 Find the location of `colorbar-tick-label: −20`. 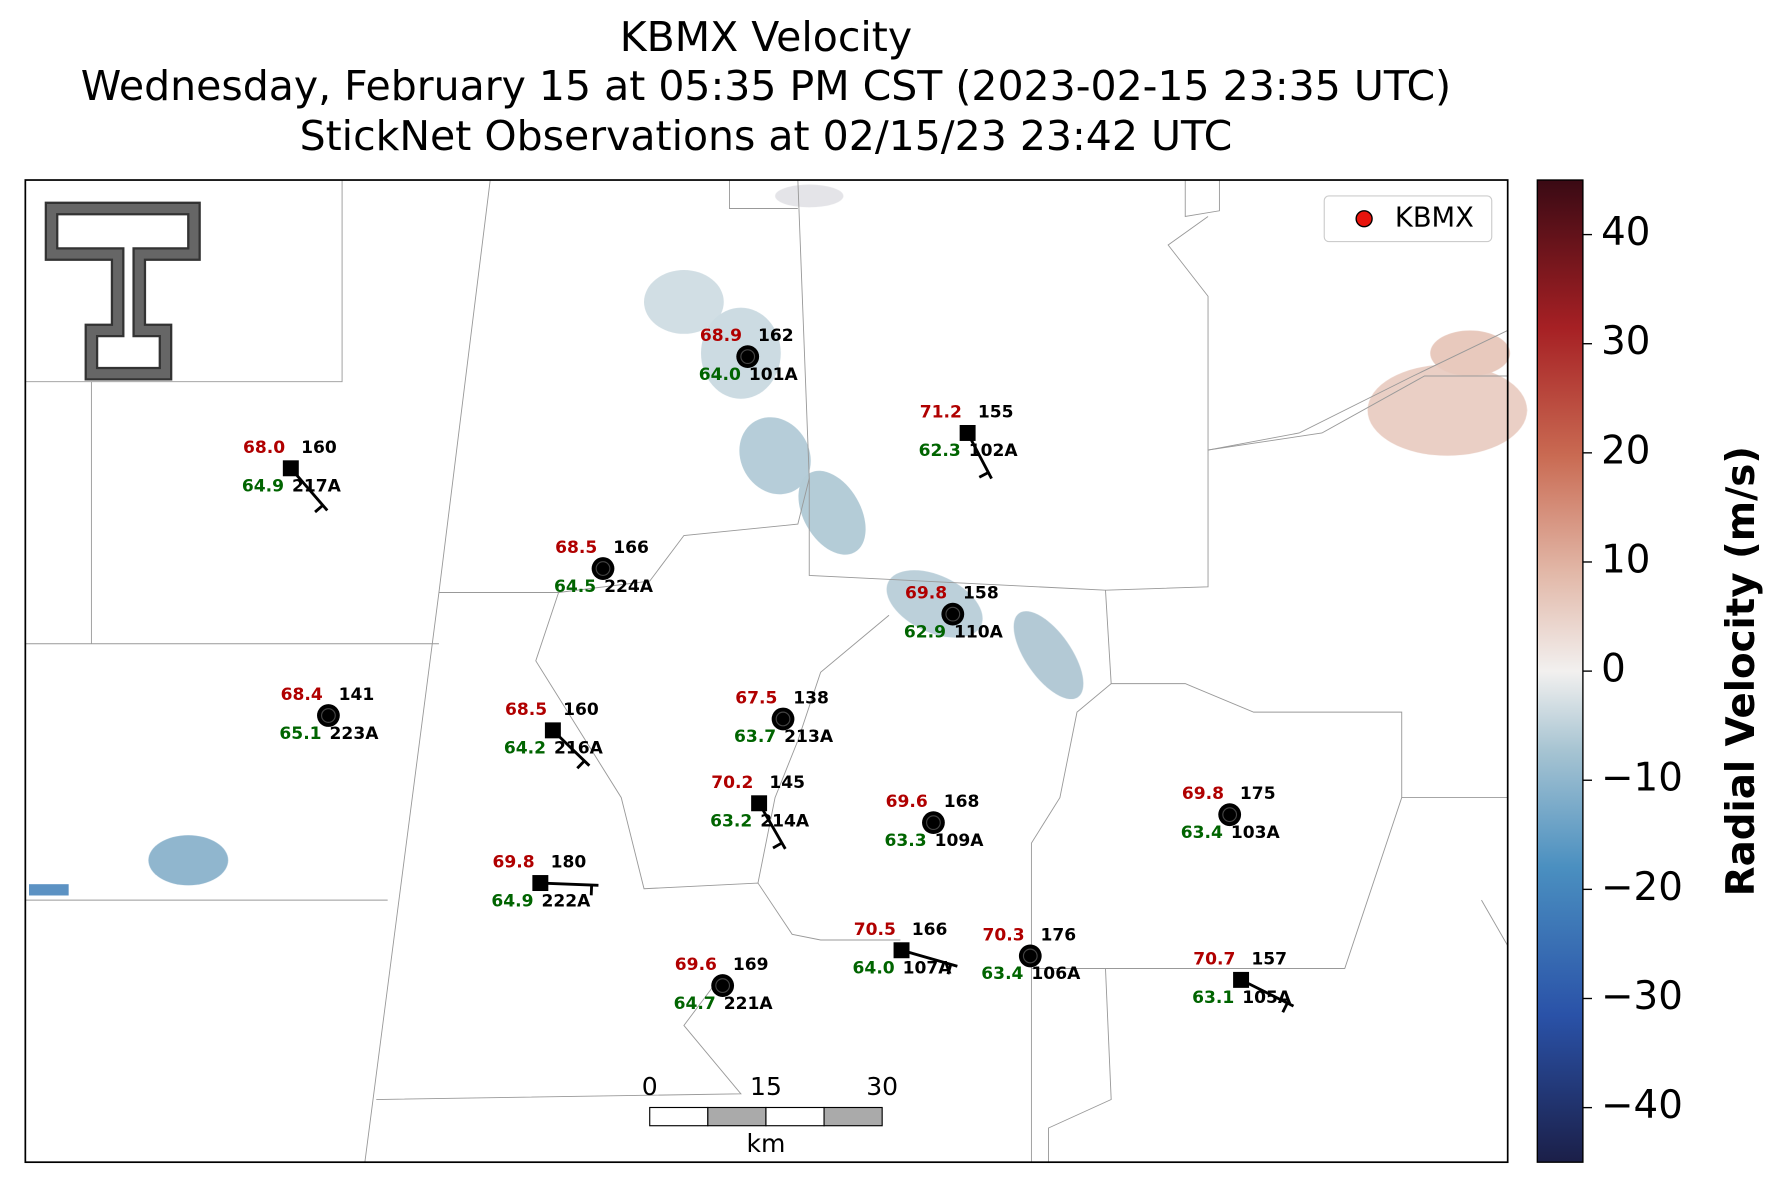

colorbar-tick-label: −20 is located at coordinates (1642, 887).